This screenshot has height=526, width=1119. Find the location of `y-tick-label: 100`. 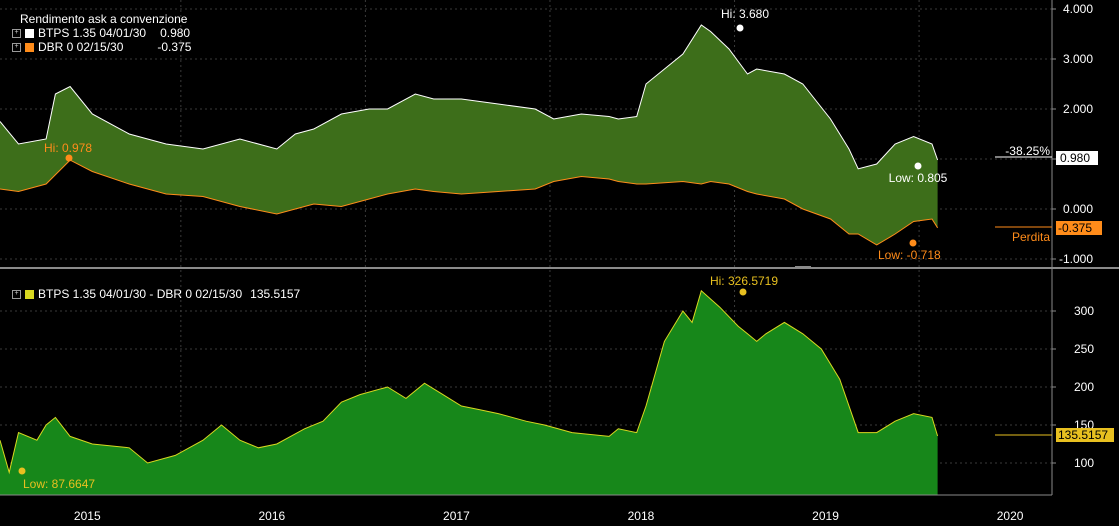

y-tick-label: 100 is located at coordinates (1084, 463).